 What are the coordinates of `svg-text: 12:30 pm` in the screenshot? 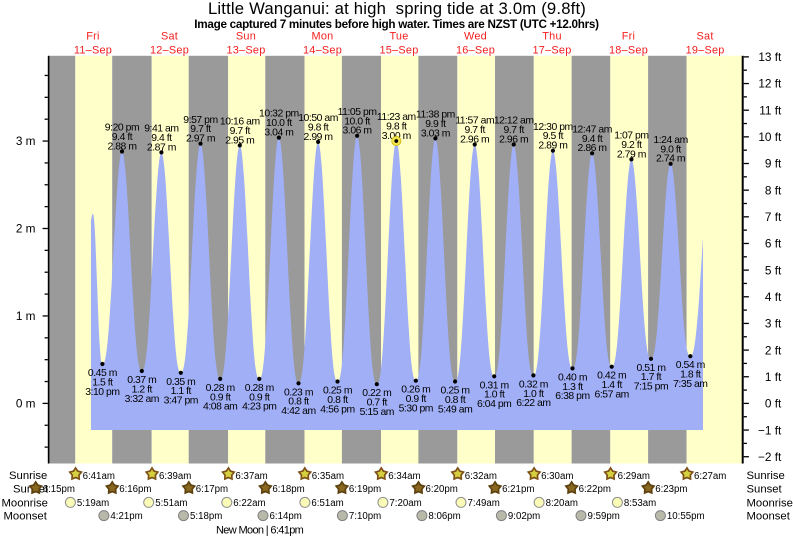 It's located at (553, 127).